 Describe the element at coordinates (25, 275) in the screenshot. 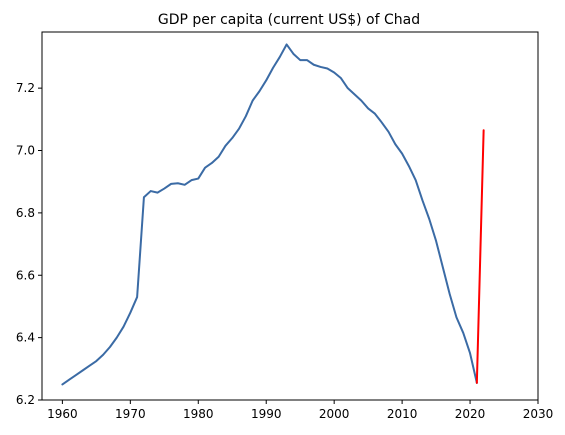

I see `y-tick-label: 6.6` at that location.